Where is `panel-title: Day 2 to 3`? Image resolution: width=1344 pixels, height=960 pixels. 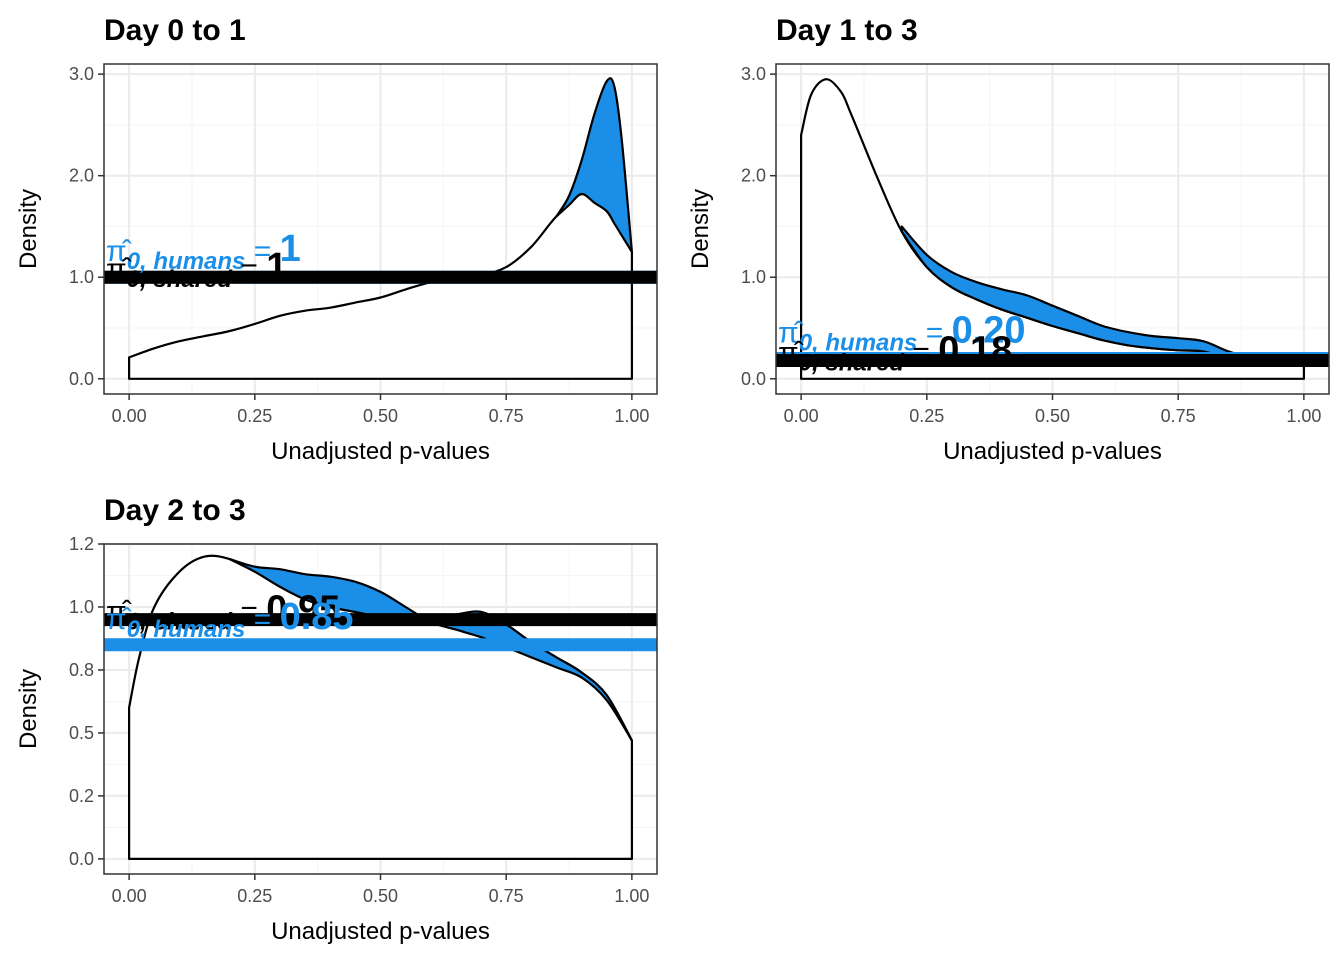 panel-title: Day 2 to 3 is located at coordinates (175, 510).